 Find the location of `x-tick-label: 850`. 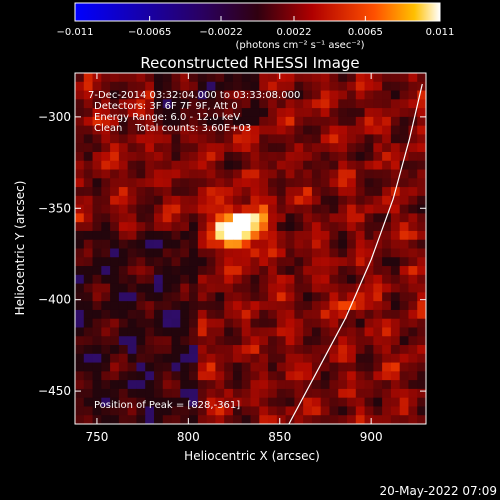

x-tick-label: 850 is located at coordinates (279, 437).